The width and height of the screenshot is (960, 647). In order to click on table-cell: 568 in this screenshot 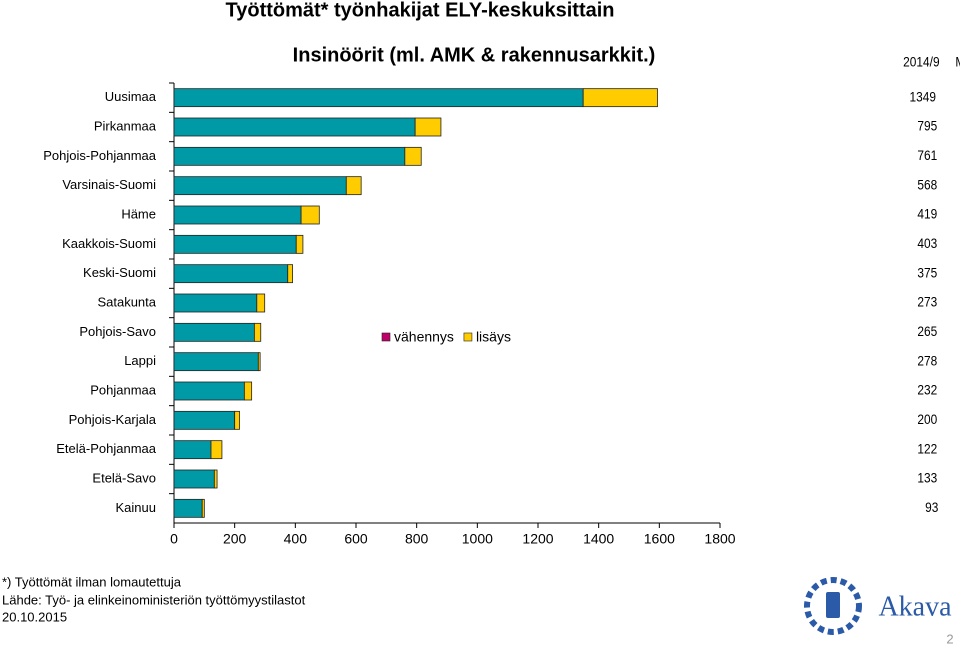, I will do `click(927, 184)`.